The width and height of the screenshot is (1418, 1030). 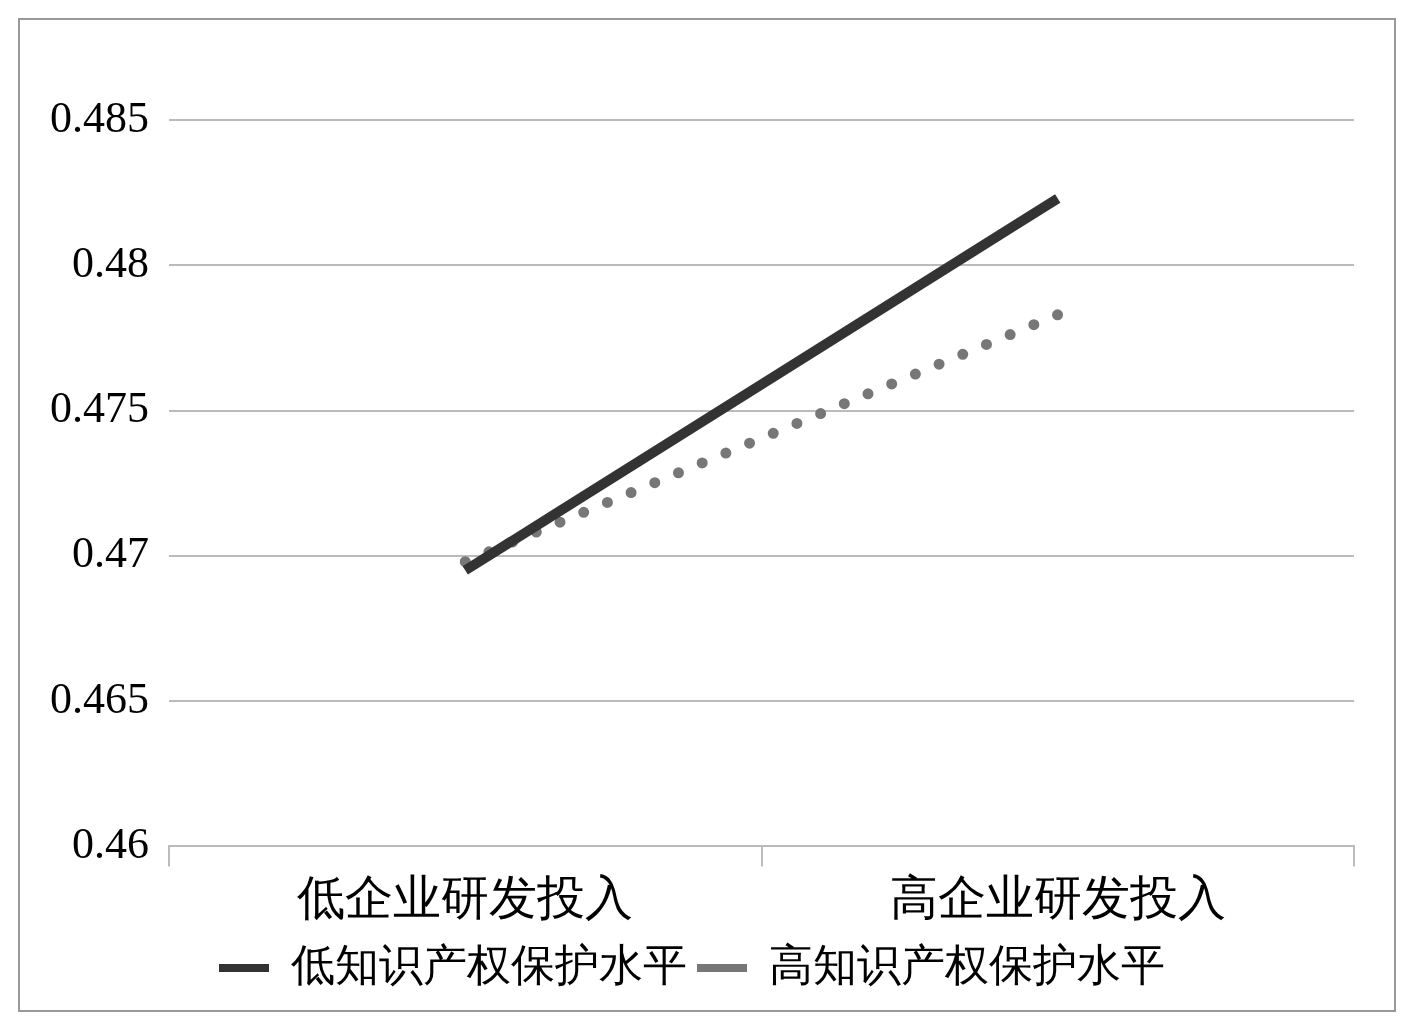 What do you see at coordinates (1057, 897) in the screenshot?
I see `x-tick-label: 高企业研发投入` at bounding box center [1057, 897].